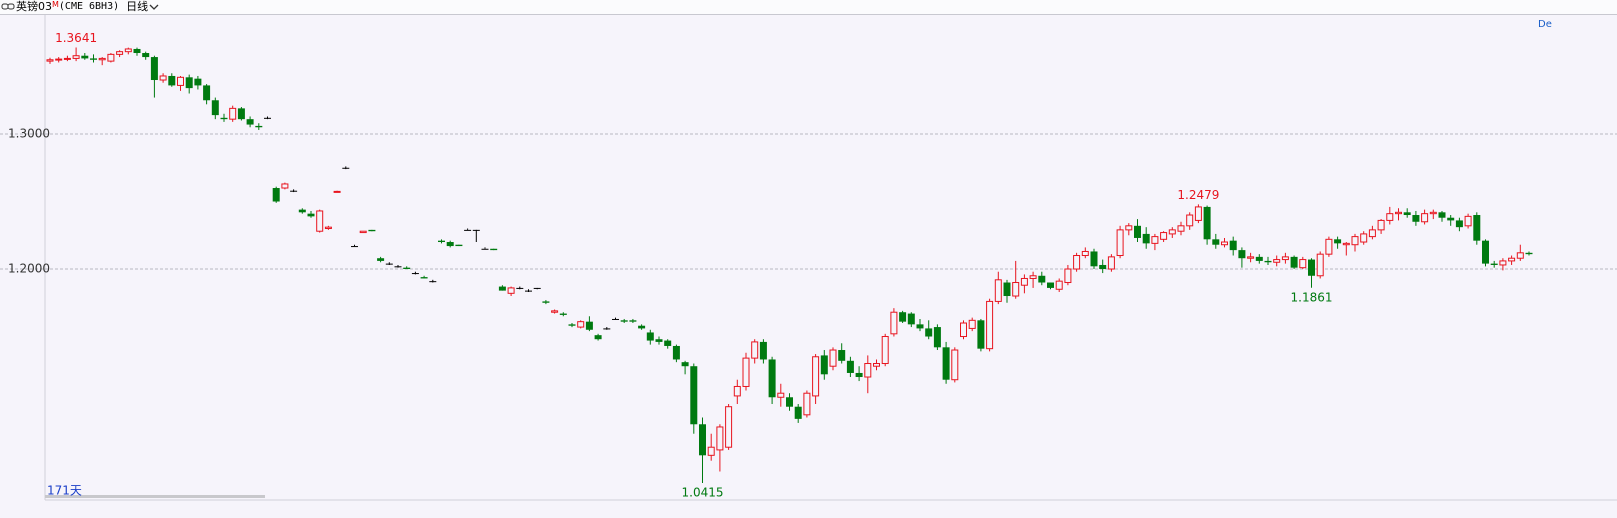 The image size is (1617, 518). I want to click on extreme-label: 1.2479, so click(1198, 195).